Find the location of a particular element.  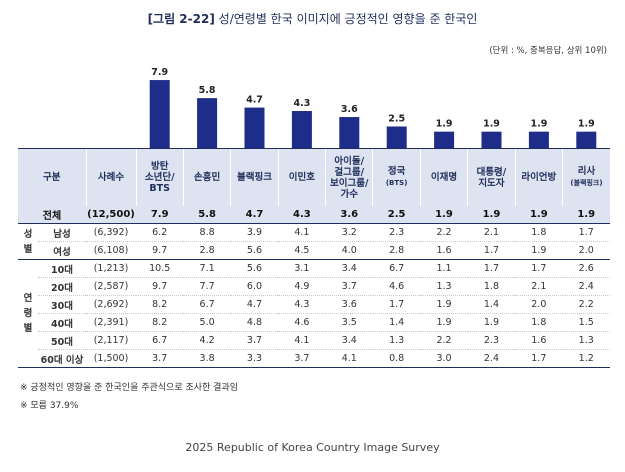

cell-value: 5.6 is located at coordinates (254, 268).